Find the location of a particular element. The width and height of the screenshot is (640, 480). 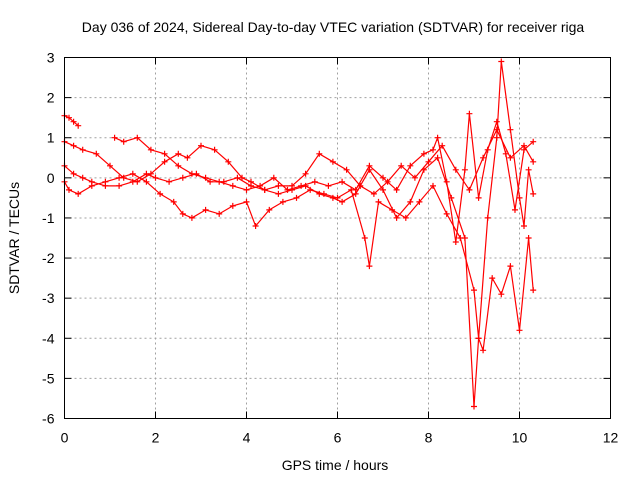

y-tick-label: -5 is located at coordinates (48, 378).